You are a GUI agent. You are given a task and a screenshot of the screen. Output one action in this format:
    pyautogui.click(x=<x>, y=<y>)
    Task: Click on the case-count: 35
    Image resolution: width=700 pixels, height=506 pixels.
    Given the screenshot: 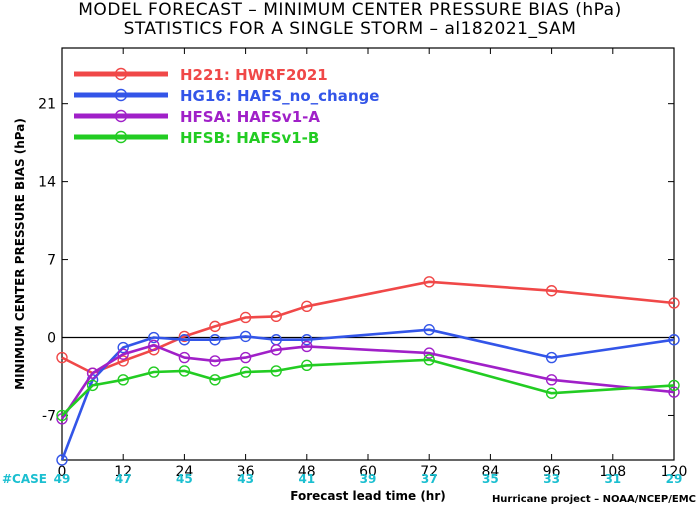 What is the action you would take?
    pyautogui.click(x=490, y=479)
    